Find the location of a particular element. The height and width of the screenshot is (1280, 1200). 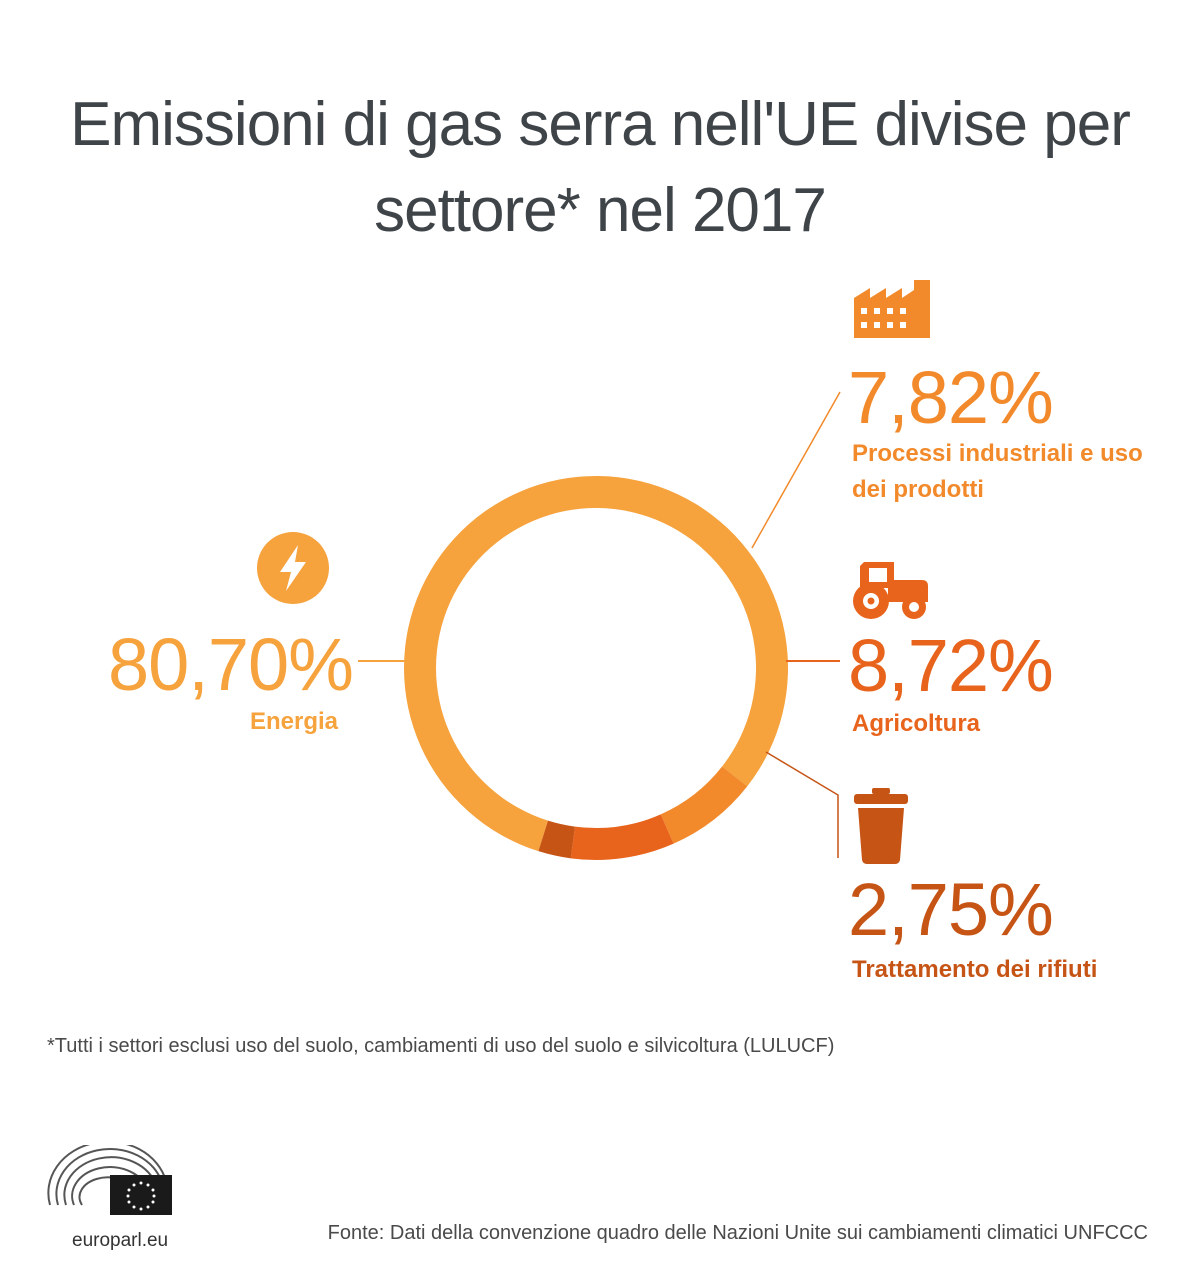

lightning-bolt-icon is located at coordinates (293, 568).